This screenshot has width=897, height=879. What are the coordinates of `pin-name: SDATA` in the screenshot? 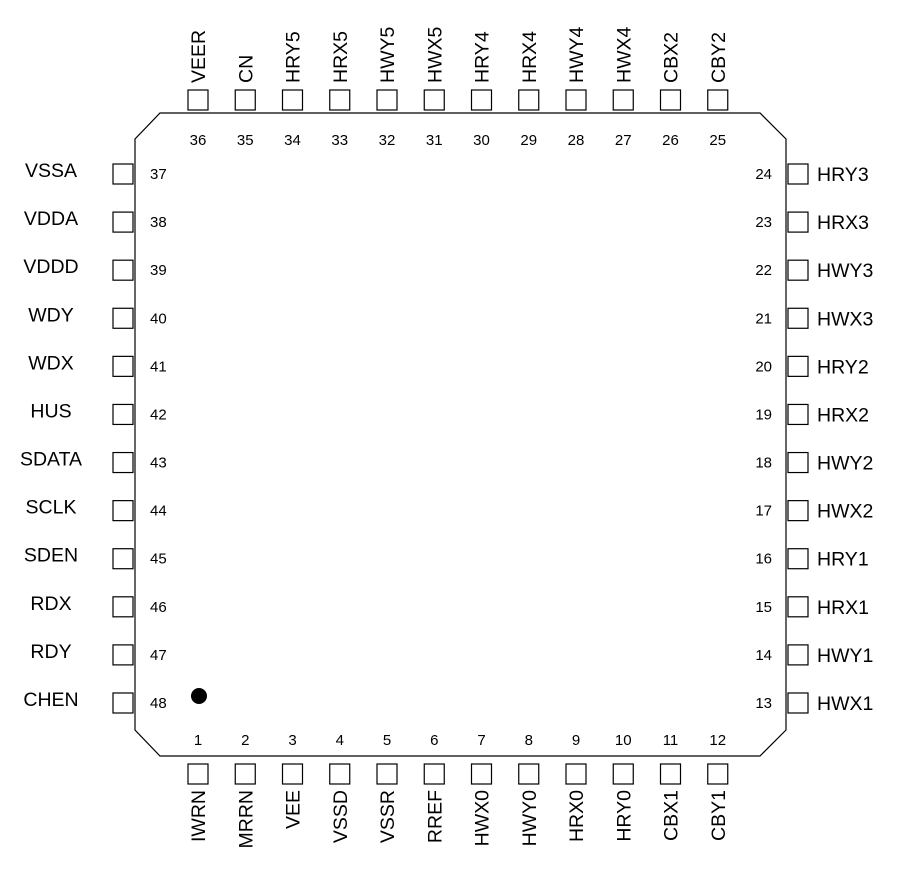 It's located at (51, 460).